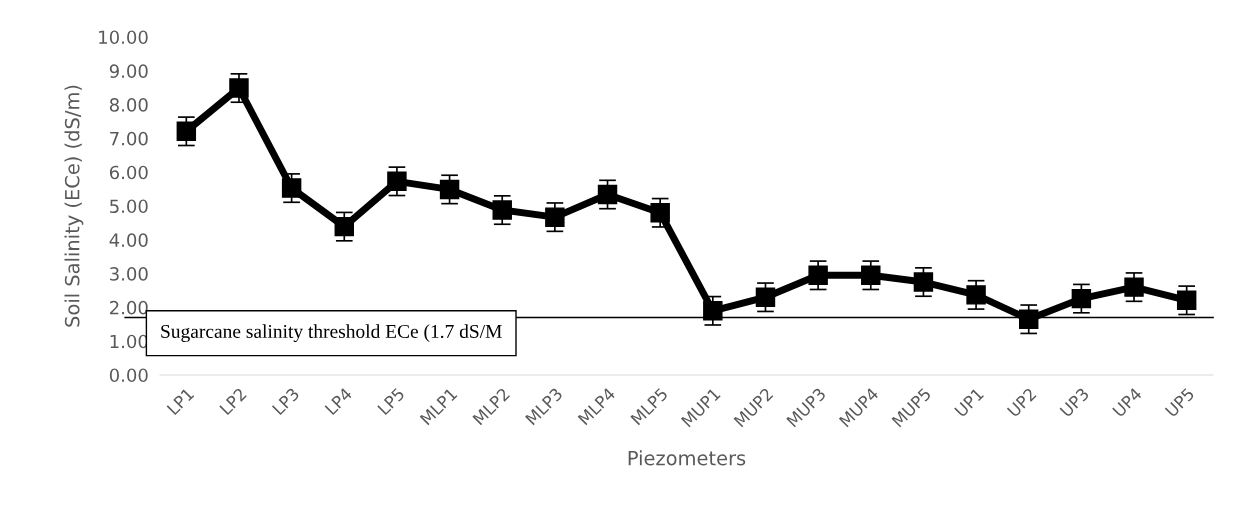  What do you see at coordinates (233, 401) in the screenshot?
I see `x-tick-label: LP2` at bounding box center [233, 401].